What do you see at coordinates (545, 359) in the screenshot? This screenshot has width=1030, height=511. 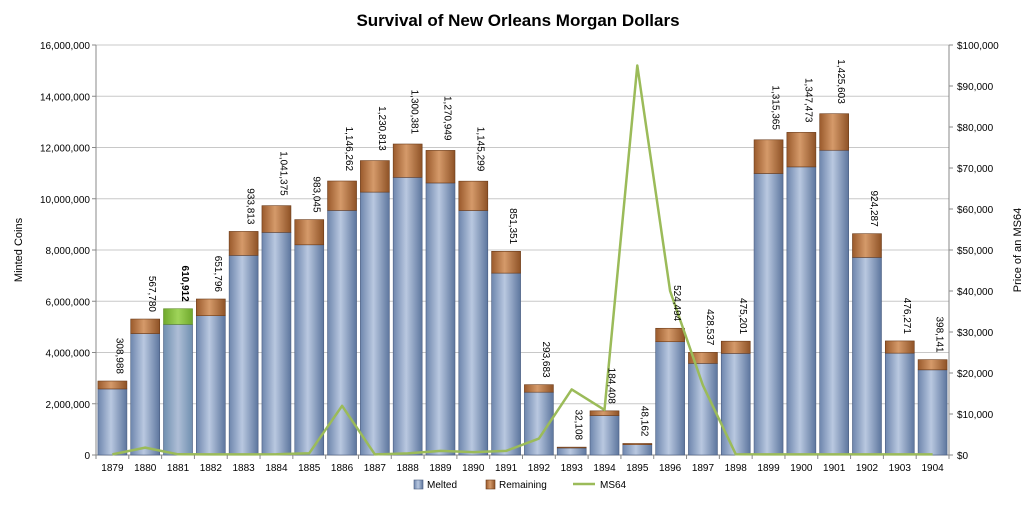 I see `data-label: 293,683` at bounding box center [545, 359].